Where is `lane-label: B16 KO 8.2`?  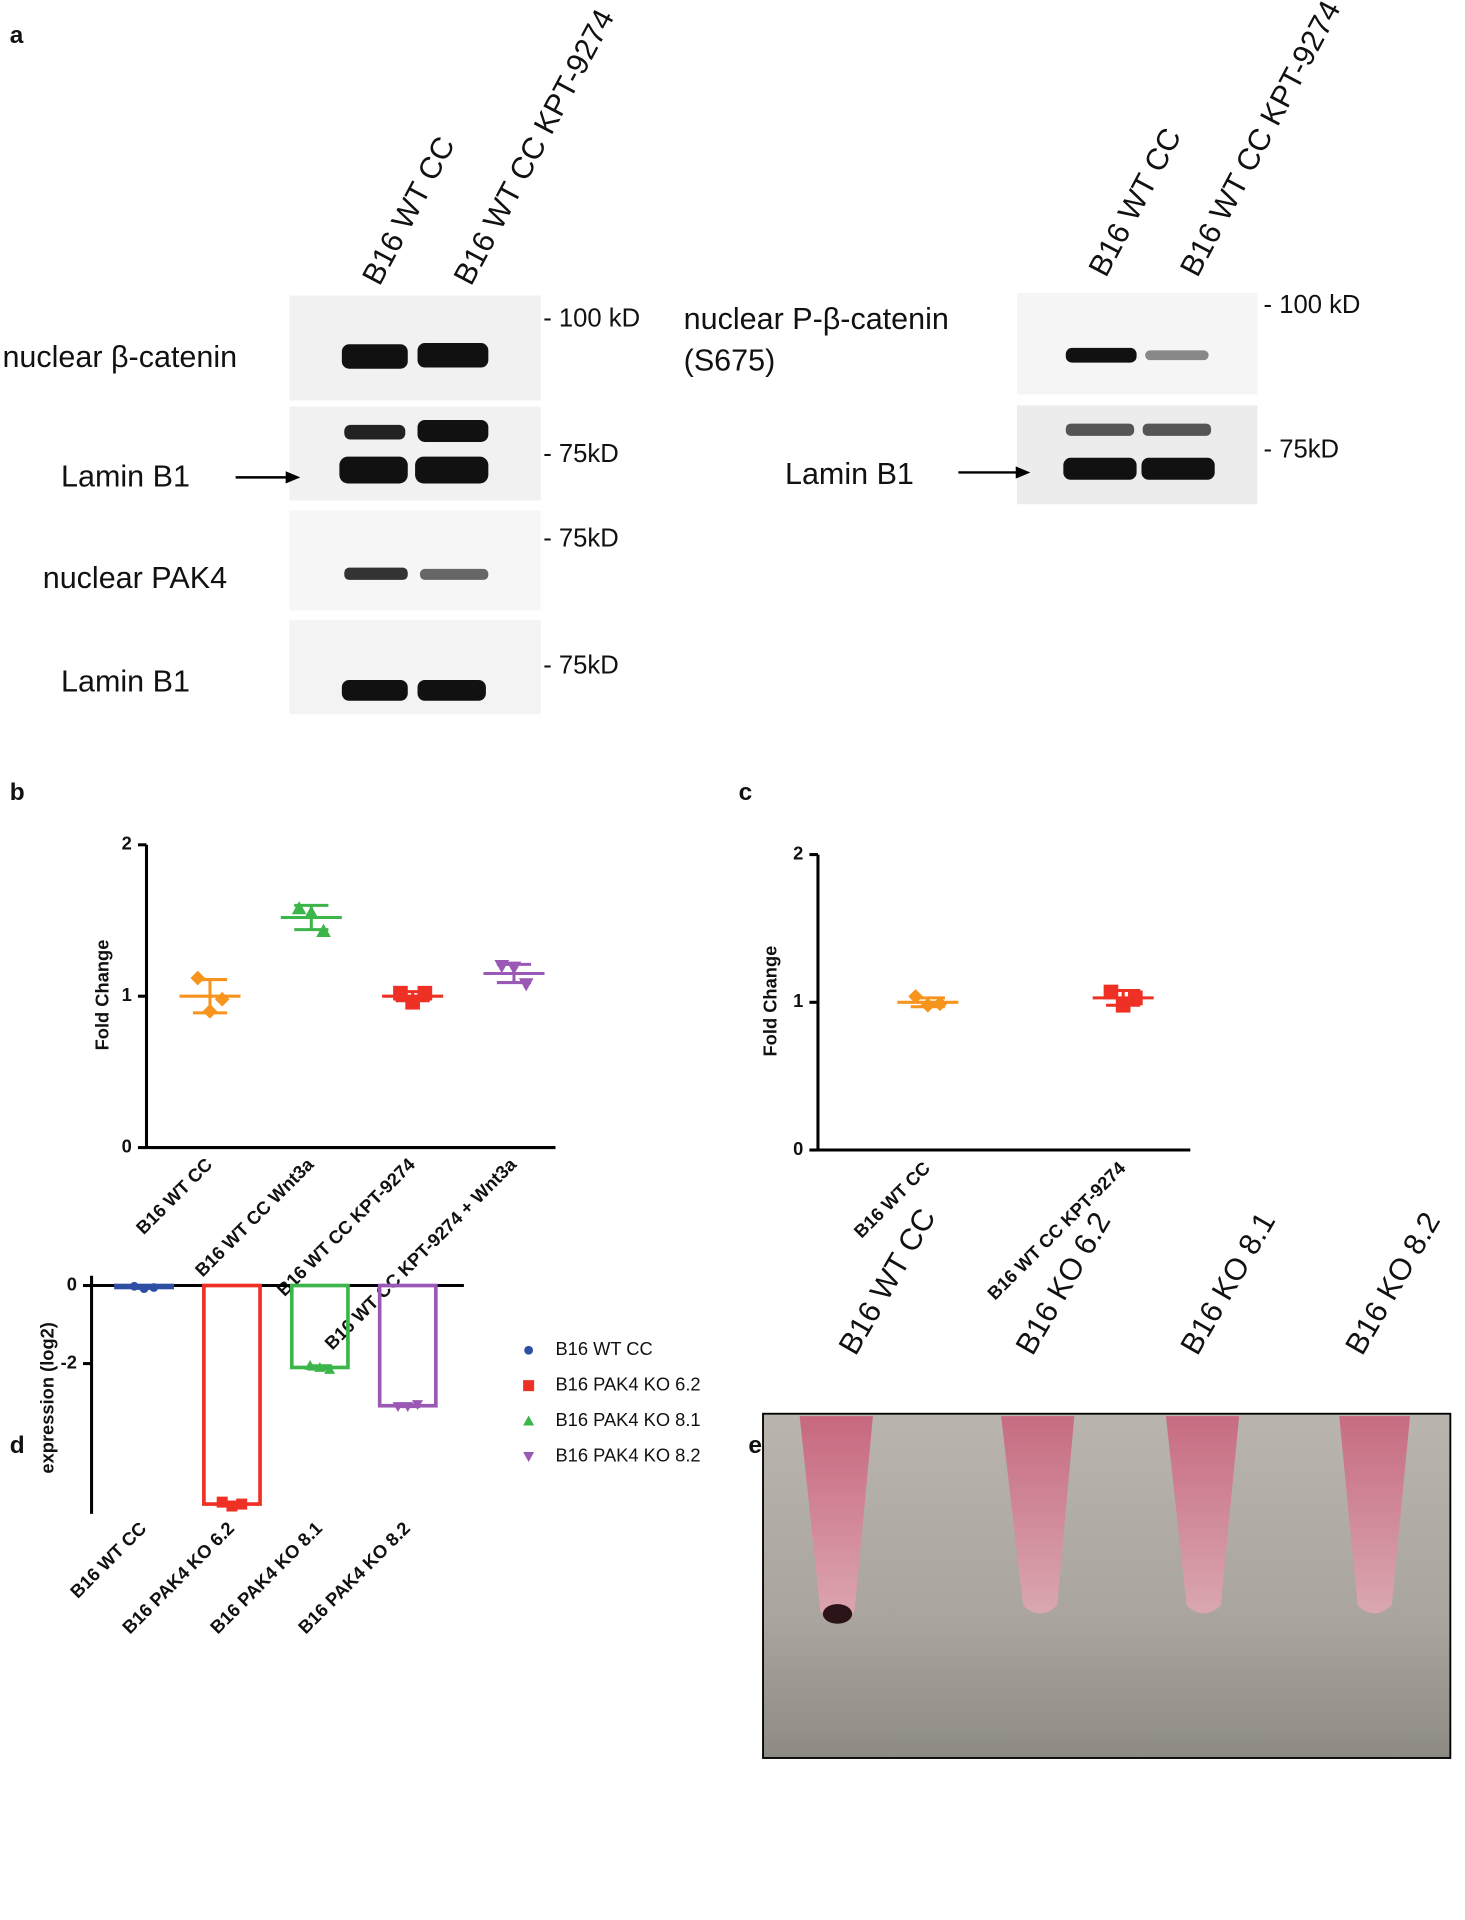
lane-label: B16 KO 8.2 is located at coordinates (1393, 1284).